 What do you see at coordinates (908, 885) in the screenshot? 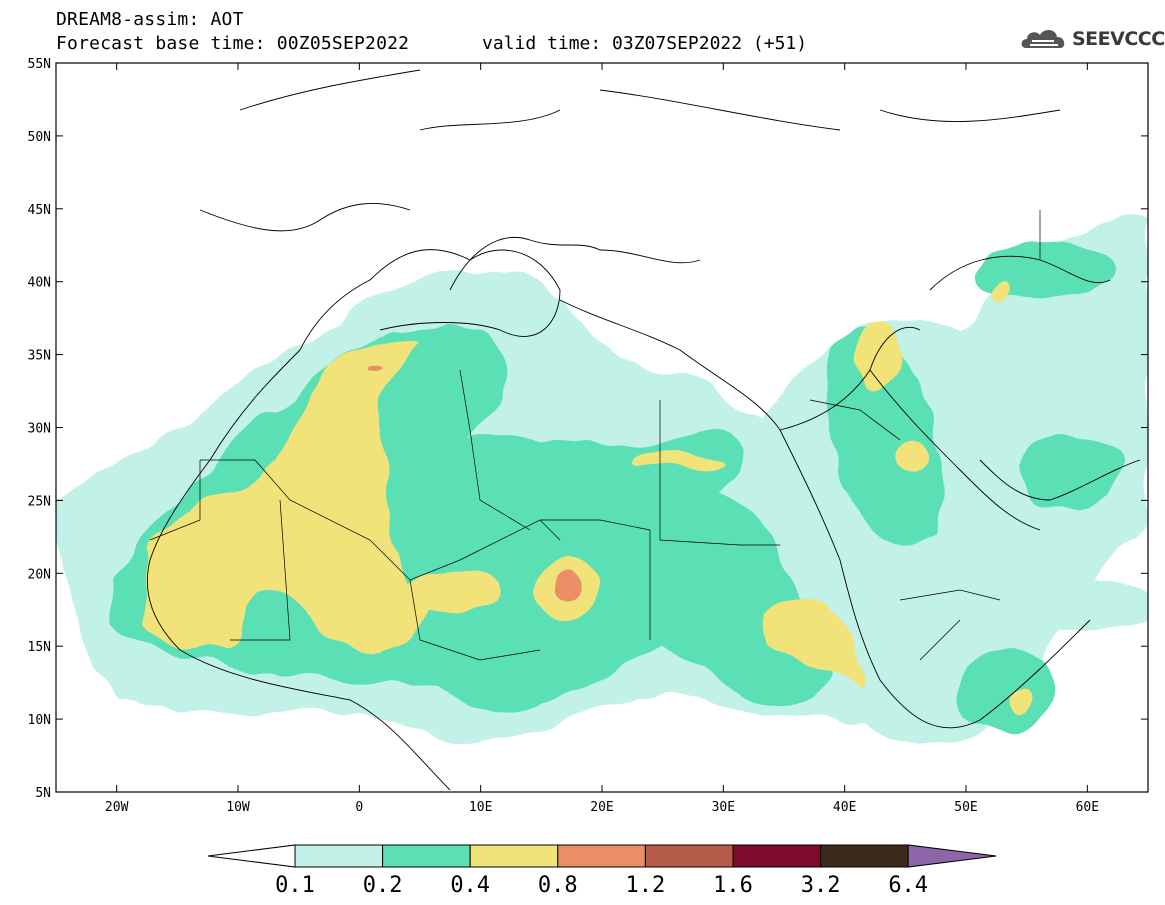
I see `colorbar-label: 6.4` at bounding box center [908, 885].